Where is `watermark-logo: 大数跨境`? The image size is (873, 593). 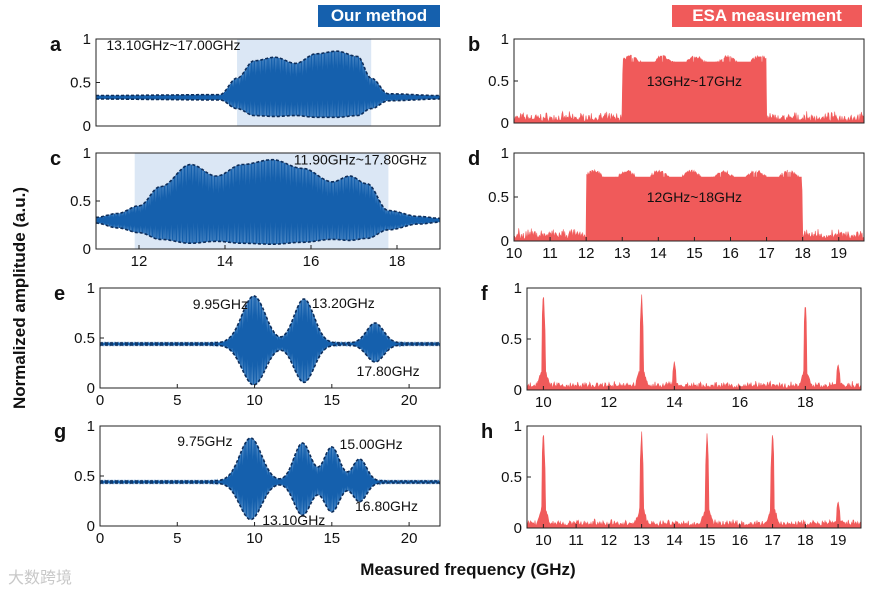
watermark-logo: 大数跨境 is located at coordinates (40, 578).